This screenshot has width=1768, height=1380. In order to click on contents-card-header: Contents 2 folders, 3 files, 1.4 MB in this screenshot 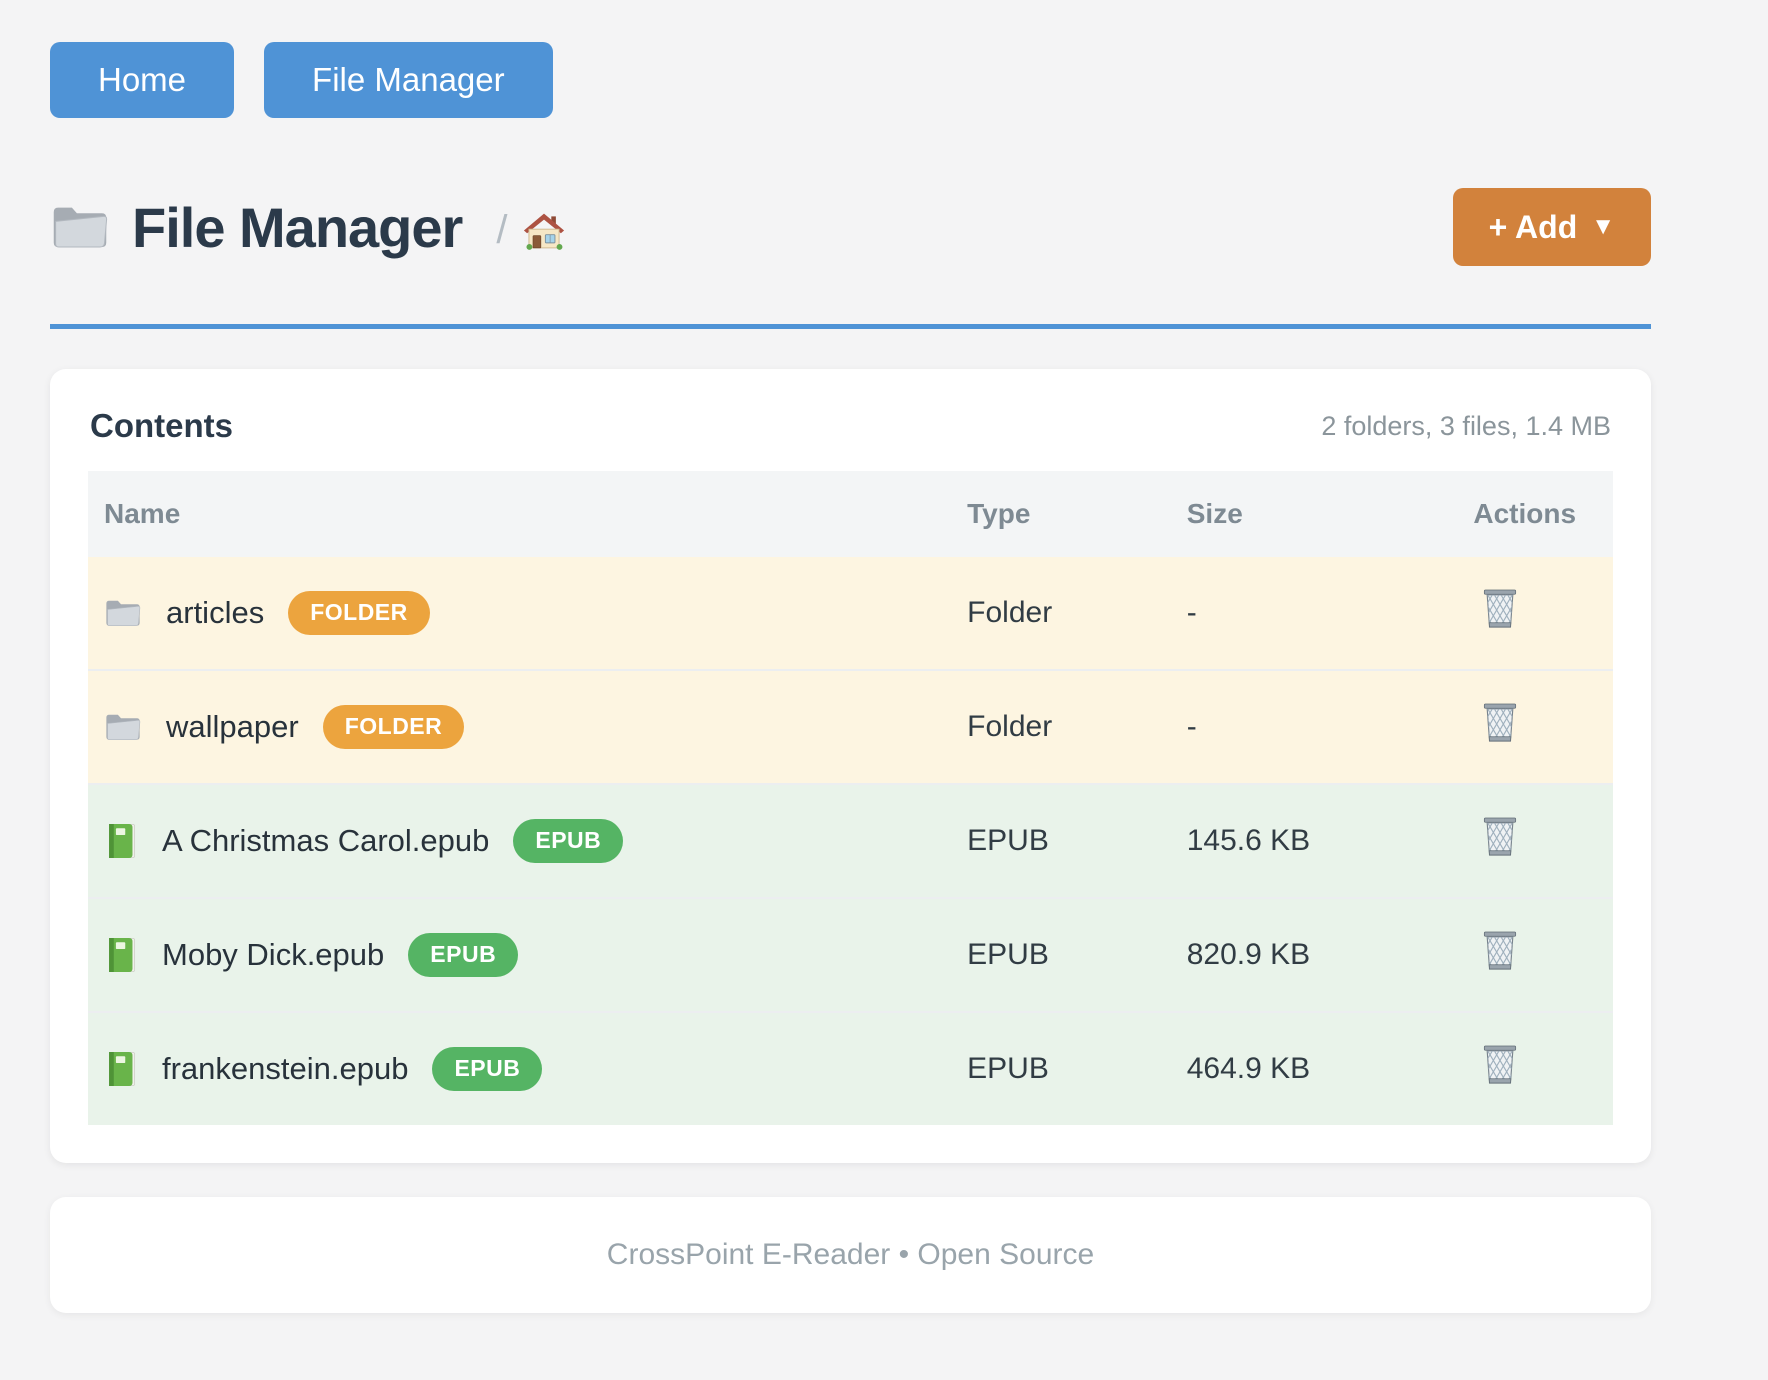, I will do `click(850, 426)`.